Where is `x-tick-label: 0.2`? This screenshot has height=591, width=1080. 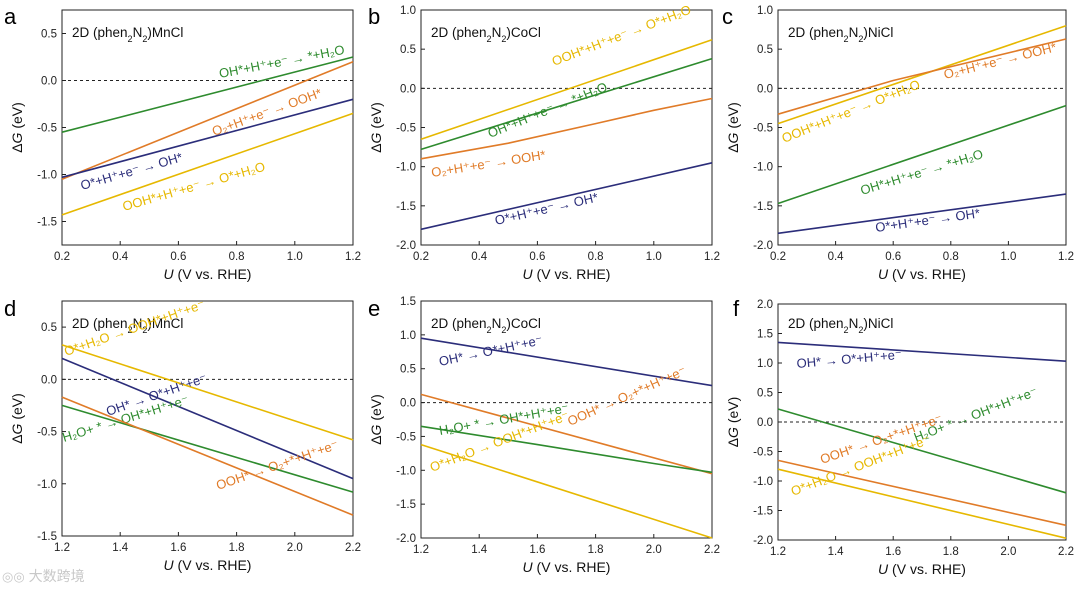 x-tick-label: 0.2 is located at coordinates (421, 257).